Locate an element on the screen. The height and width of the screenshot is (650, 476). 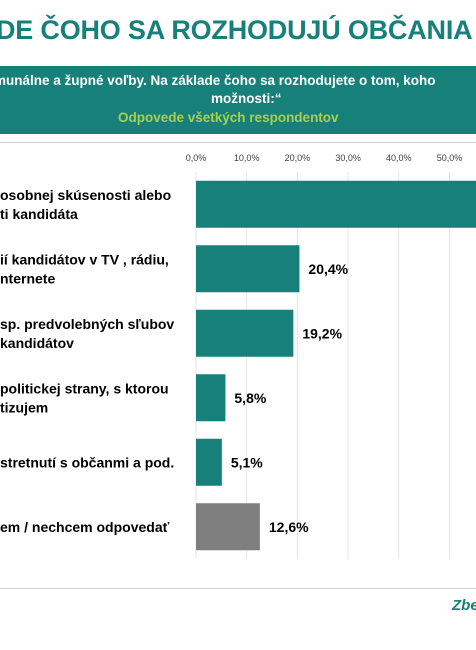
value-label: 12,6% is located at coordinates (289, 527).